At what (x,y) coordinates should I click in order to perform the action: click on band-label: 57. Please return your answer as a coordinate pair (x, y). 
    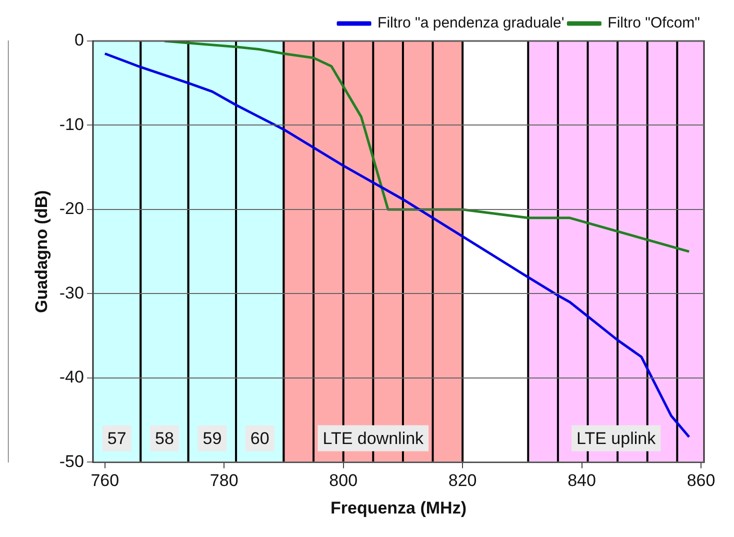
    Looking at the image, I should click on (116, 438).